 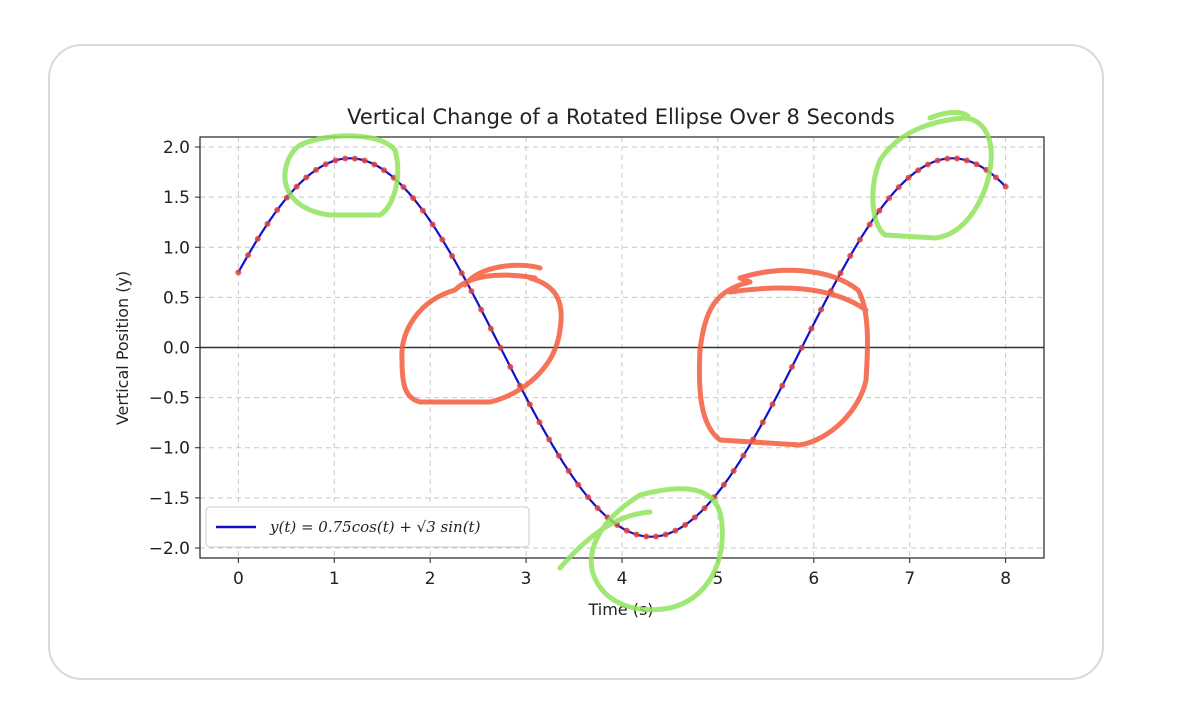 I want to click on y-axis-label: Vertical Position (y), so click(x=122, y=348).